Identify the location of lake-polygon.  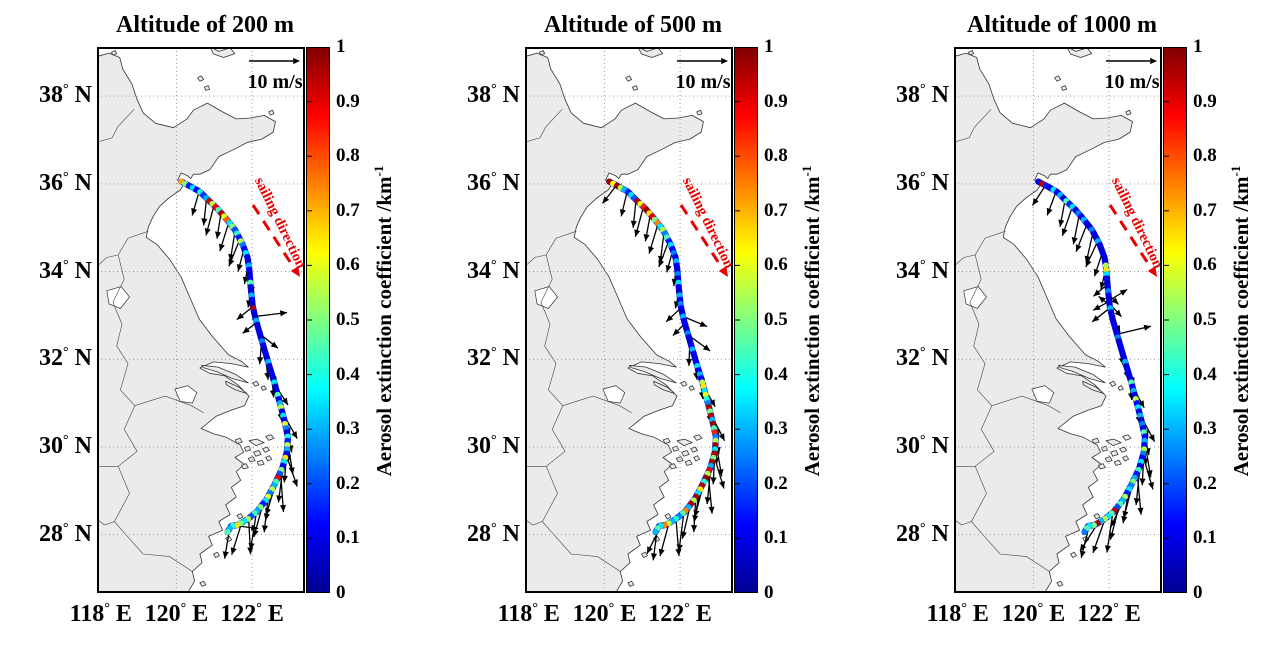
(546, 297).